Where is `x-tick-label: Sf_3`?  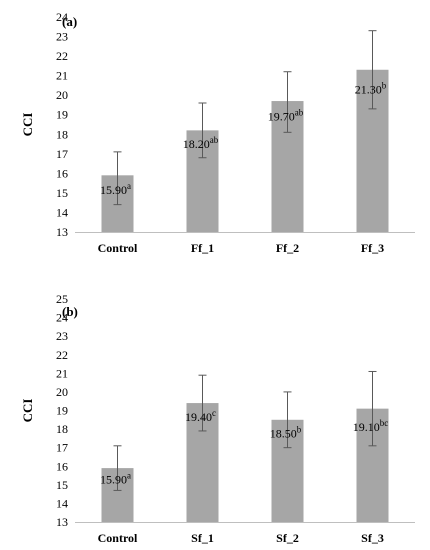
x-tick-label: Sf_3 is located at coordinates (372, 538).